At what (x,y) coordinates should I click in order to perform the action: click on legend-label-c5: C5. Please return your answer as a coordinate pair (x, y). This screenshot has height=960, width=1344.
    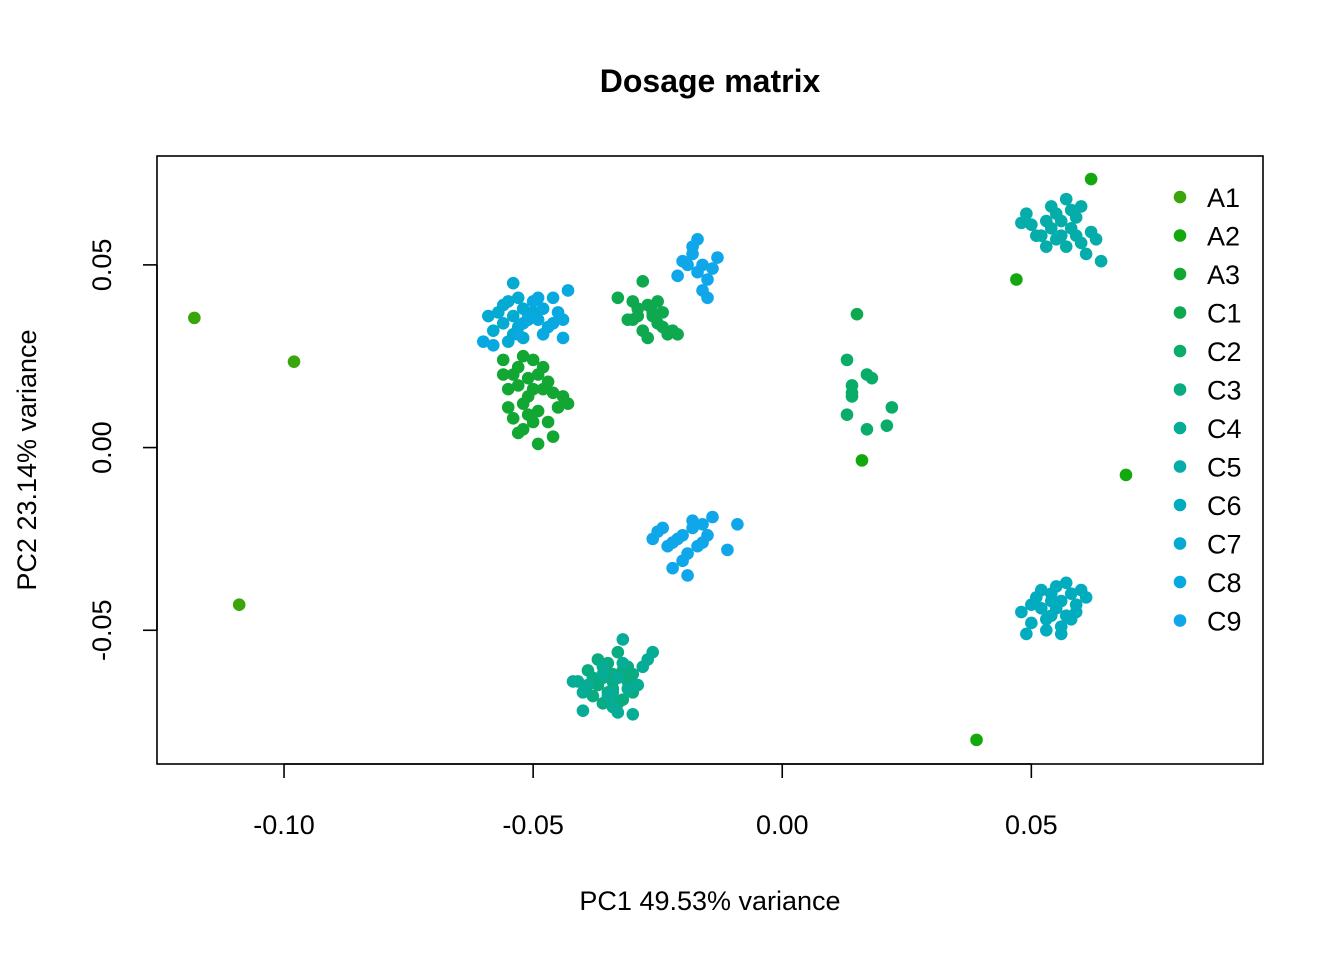
    Looking at the image, I should click on (1224, 468).